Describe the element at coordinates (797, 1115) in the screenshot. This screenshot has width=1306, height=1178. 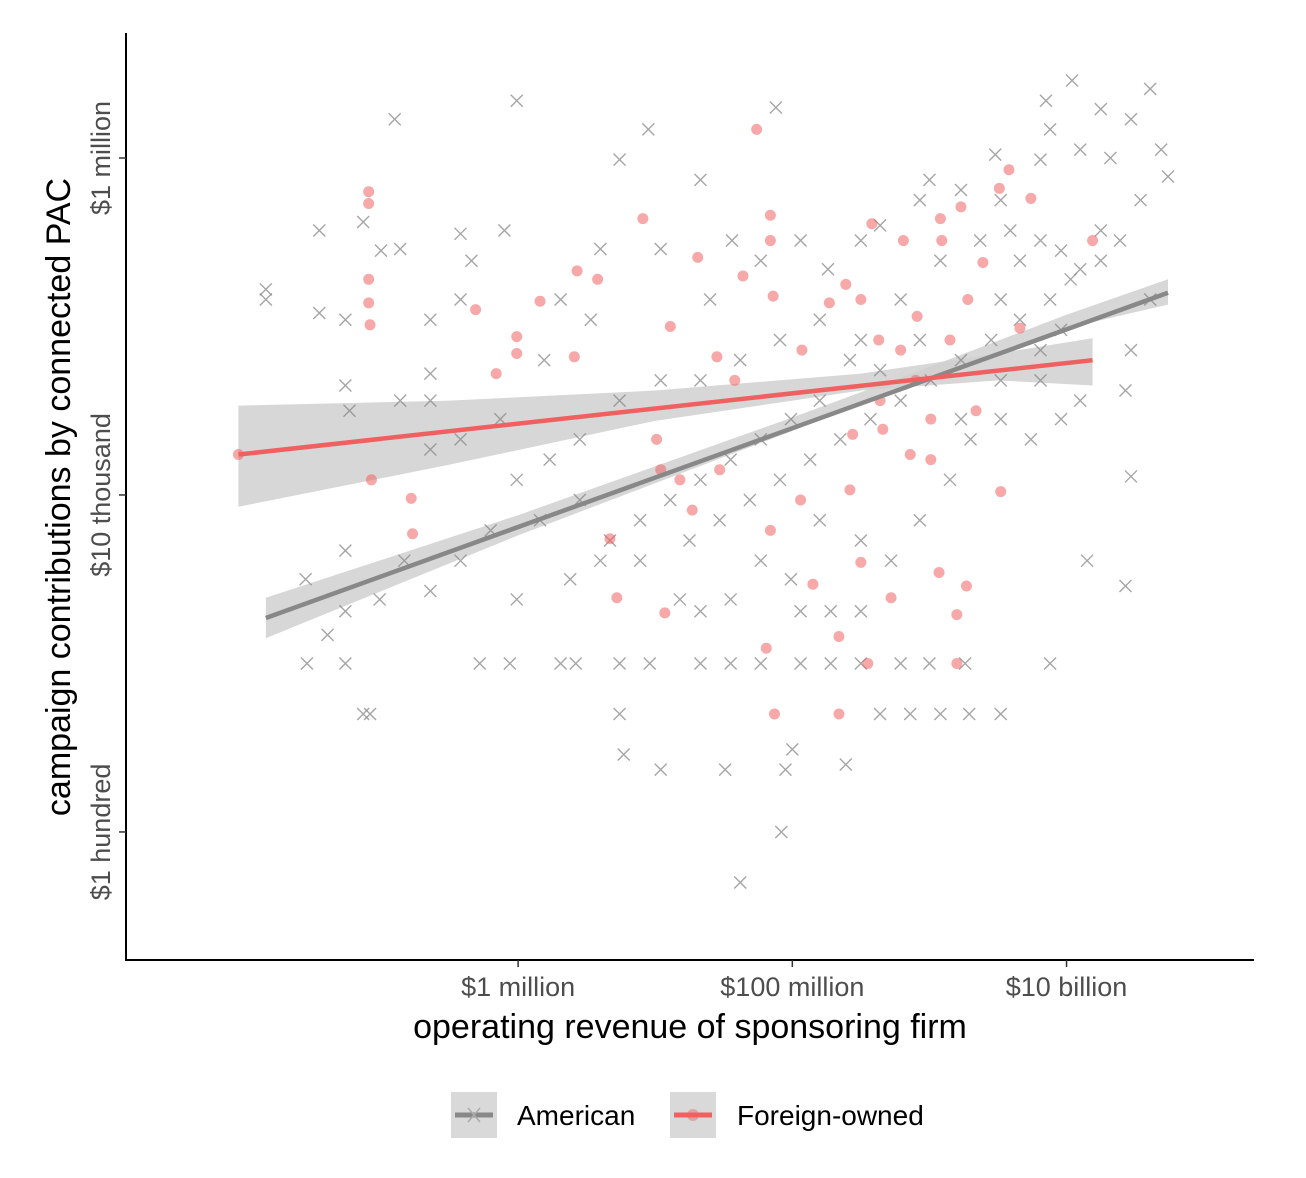
I see `legend-item-foreign-owned: Foreign-owned` at that location.